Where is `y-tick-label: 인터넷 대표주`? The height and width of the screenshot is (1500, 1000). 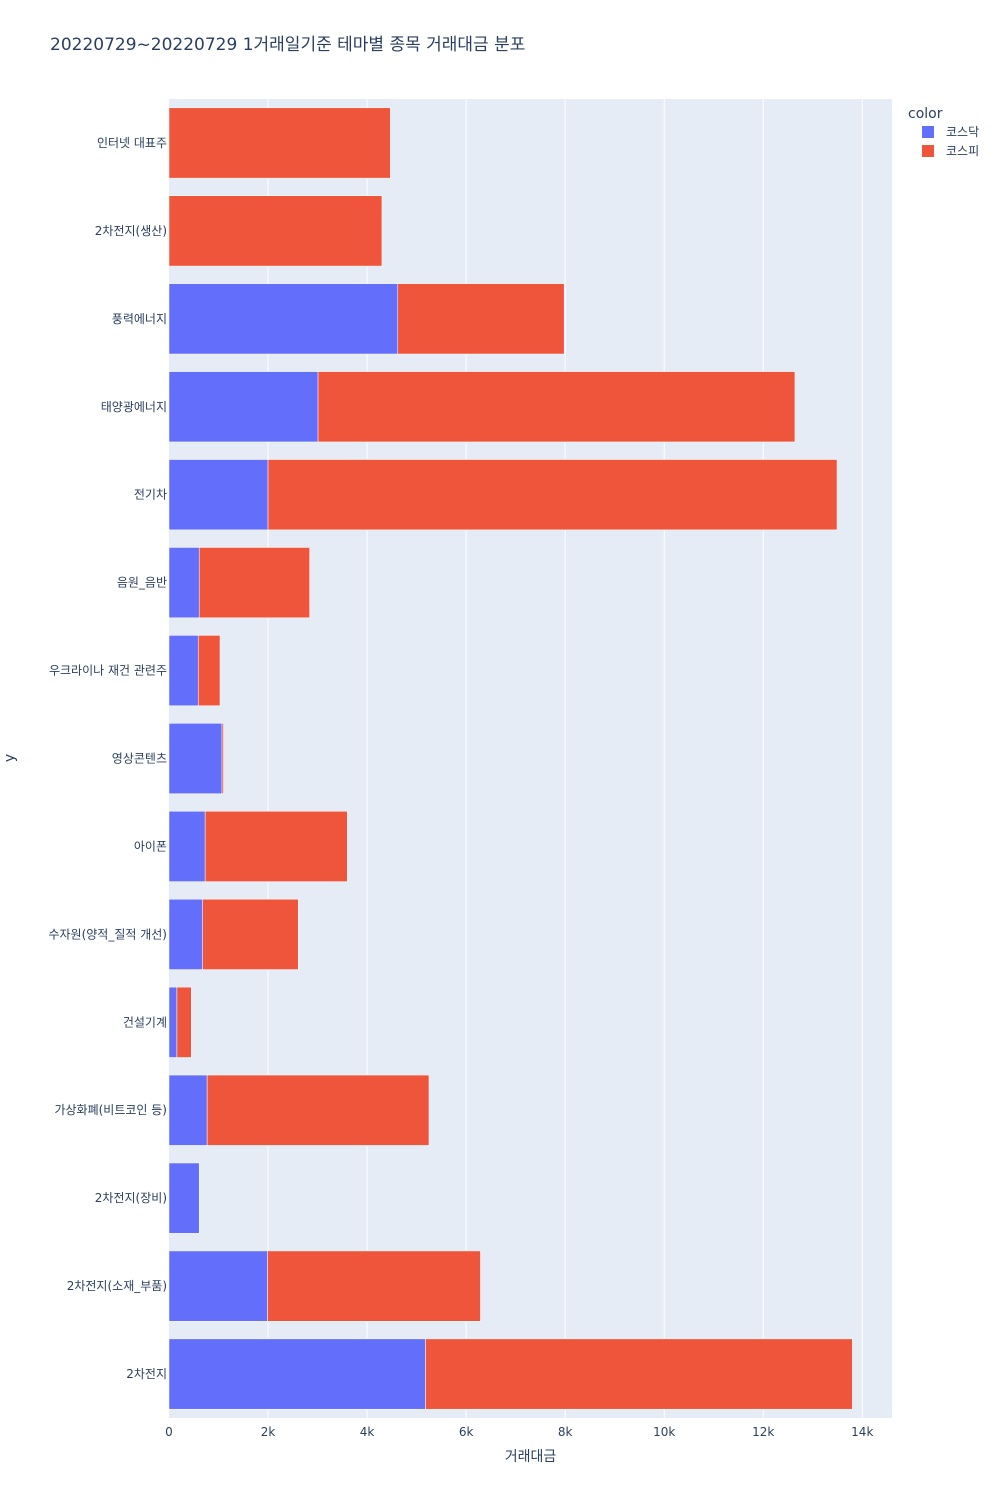
y-tick-label: 인터넷 대표주 is located at coordinates (132, 143).